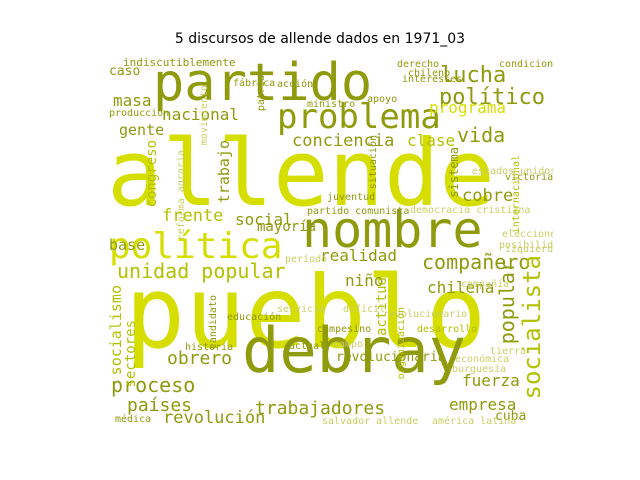  Describe the element at coordinates (139, 113) in the screenshot. I see `cloud-word-producción: producción` at that location.